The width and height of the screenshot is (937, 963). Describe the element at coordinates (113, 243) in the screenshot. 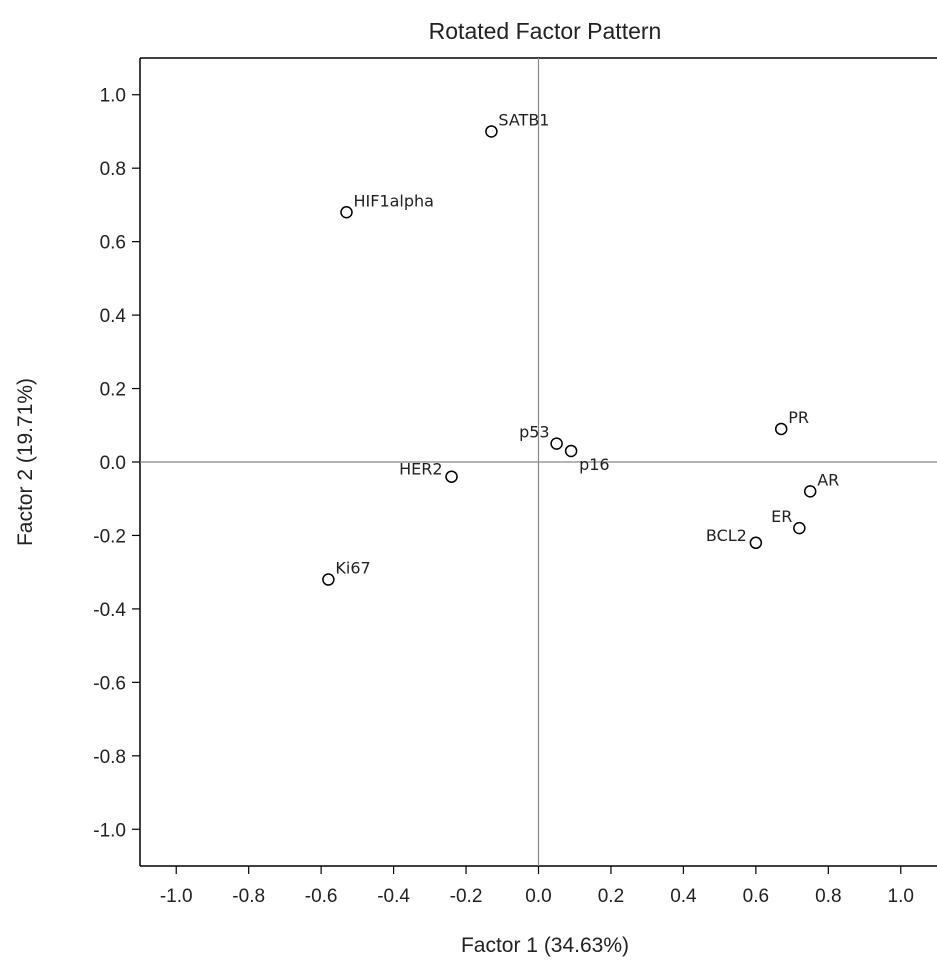

I see `y-tick-label: 0.6` at that location.